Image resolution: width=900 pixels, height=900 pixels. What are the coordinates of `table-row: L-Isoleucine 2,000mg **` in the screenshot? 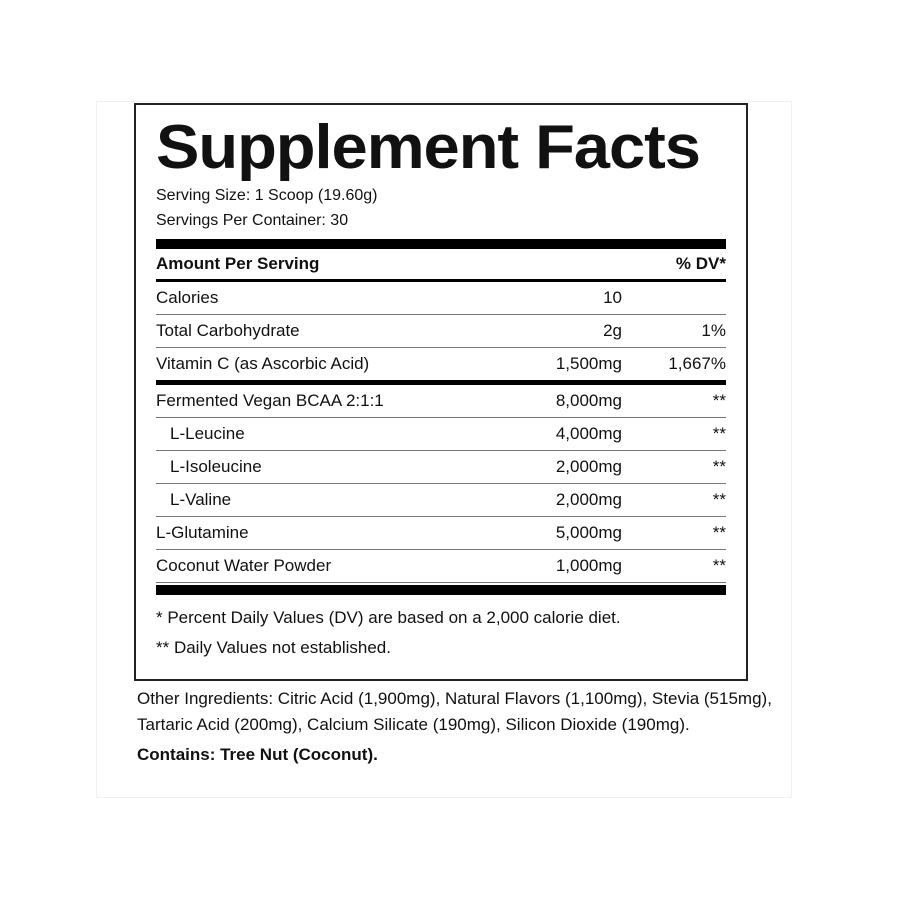 It's located at (441, 467).